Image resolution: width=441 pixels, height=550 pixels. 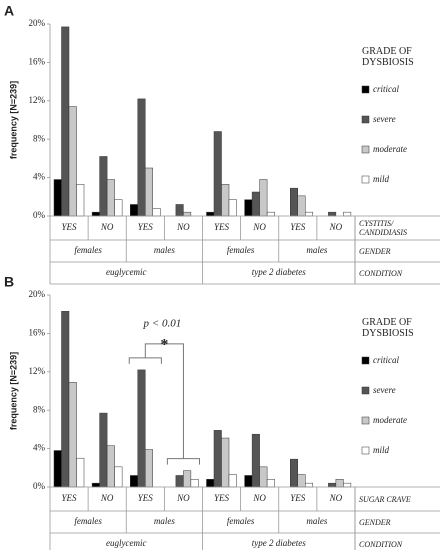 I want to click on row-label: SUGAR CRAVE, so click(x=385, y=499).